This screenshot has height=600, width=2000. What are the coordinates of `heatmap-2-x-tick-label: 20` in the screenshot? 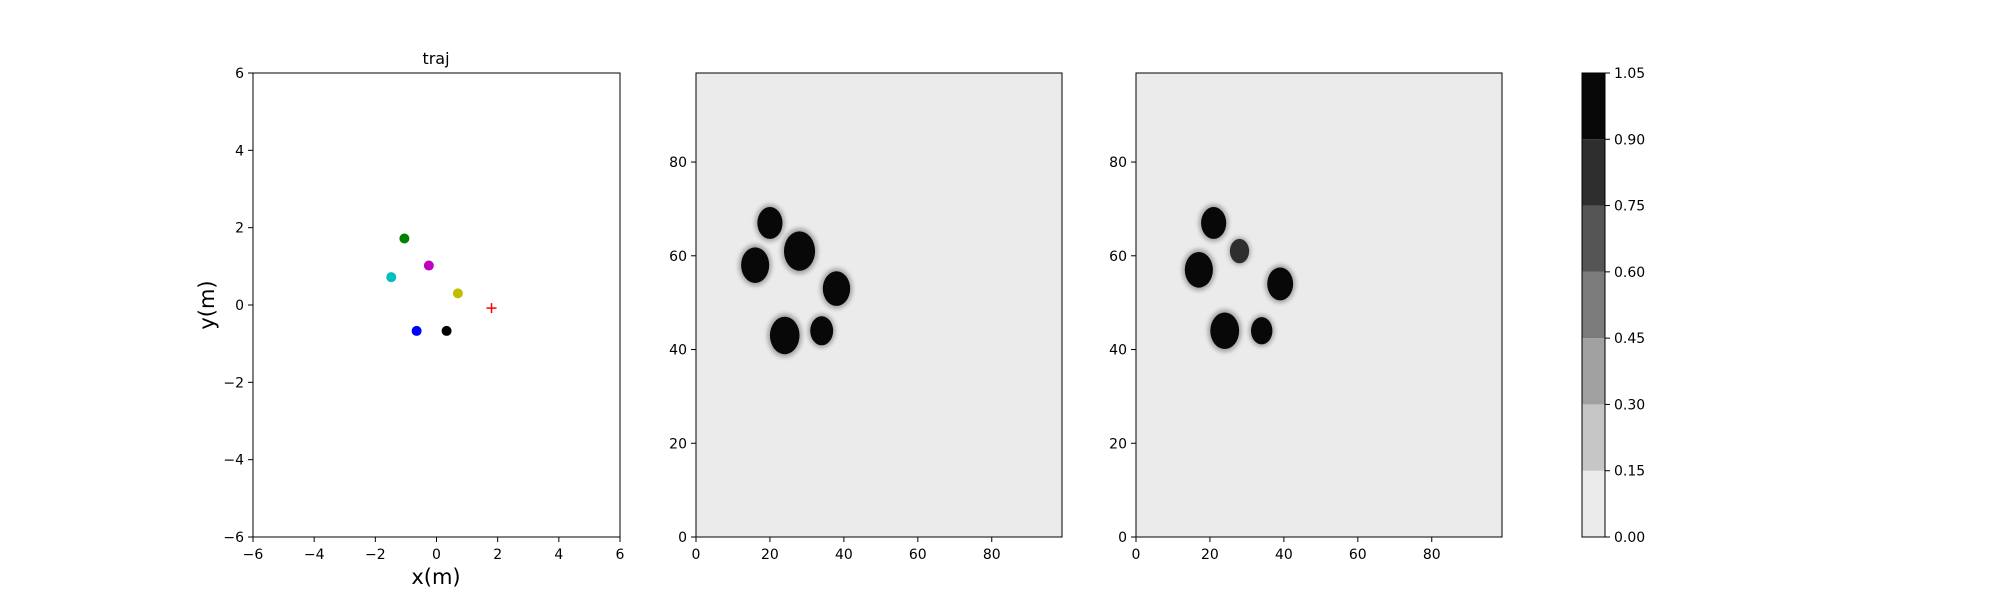 It's located at (1210, 555).